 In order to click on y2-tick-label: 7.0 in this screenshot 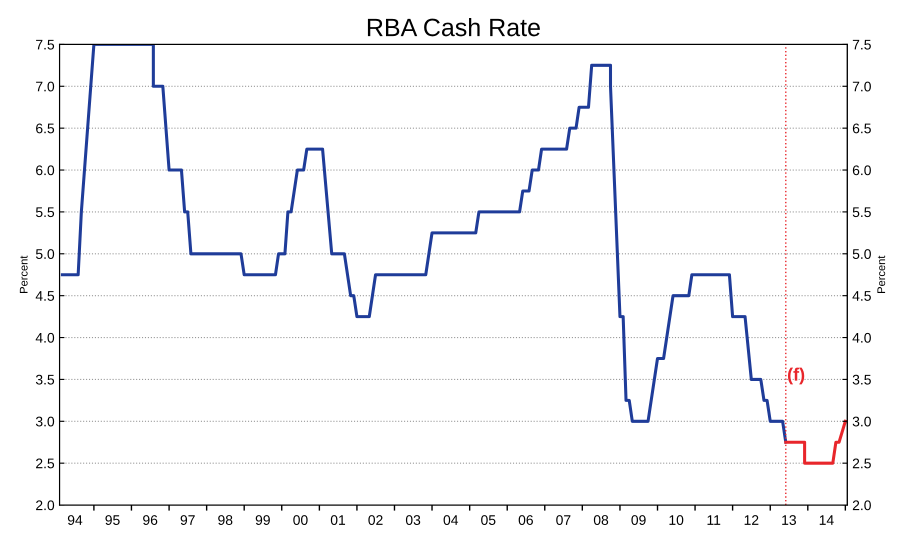, I will do `click(861, 87)`.